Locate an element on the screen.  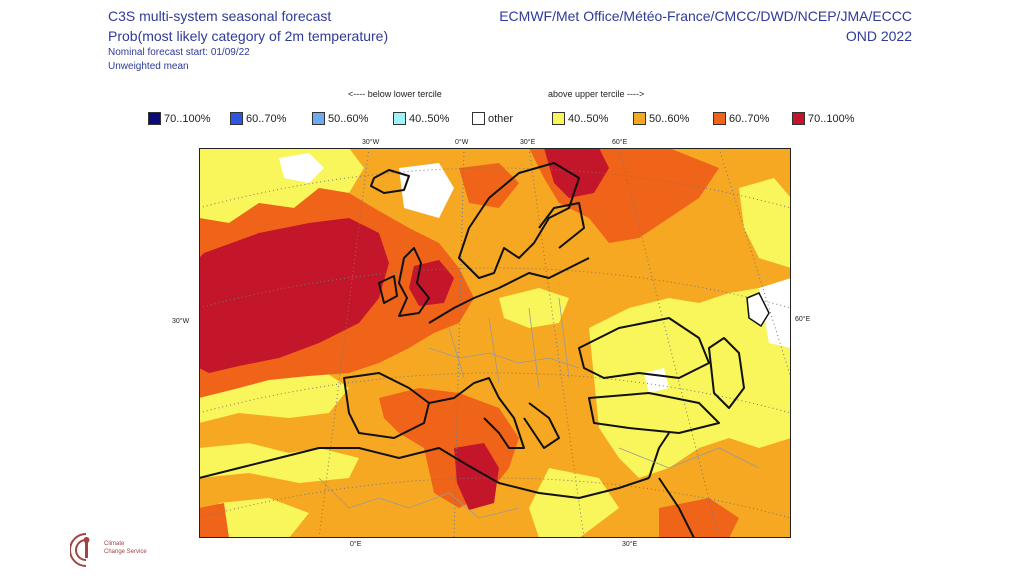
below-tercile-label: <---- below lower tercile is located at coordinates (395, 94).